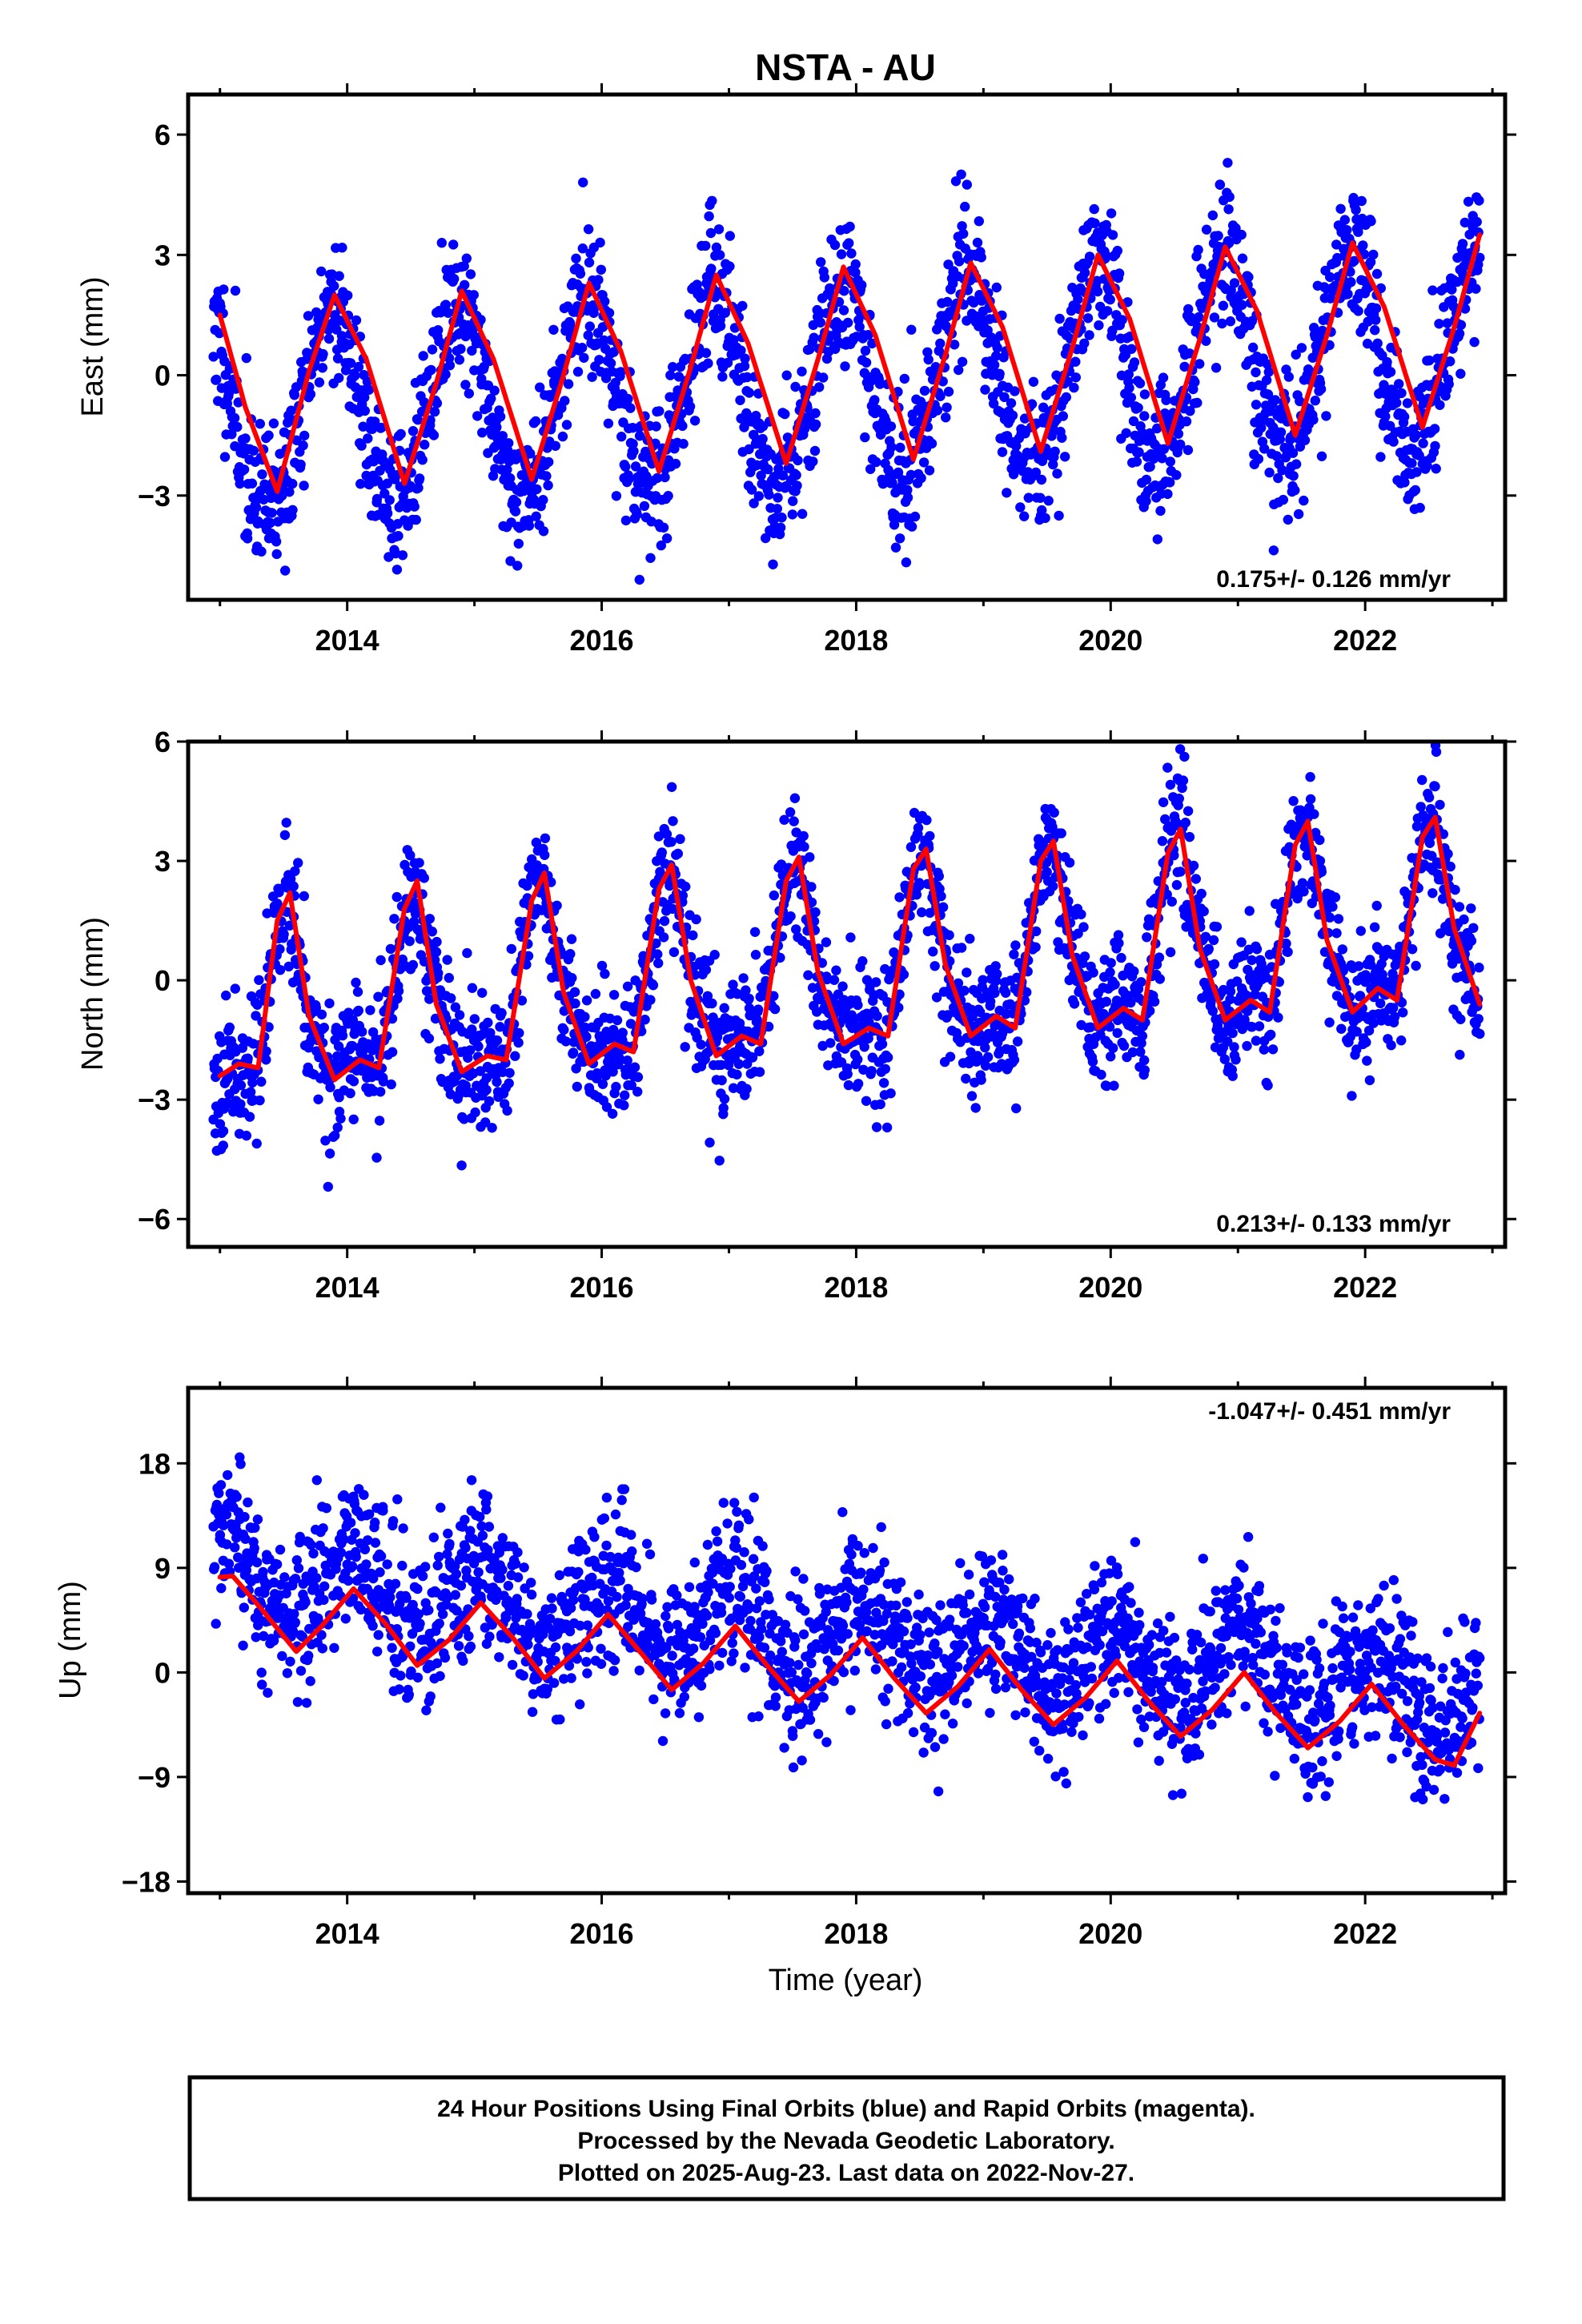 This screenshot has width=1582, height=2324. What do you see at coordinates (347, 640) in the screenshot?
I see `east-xtick-label: 2014` at bounding box center [347, 640].